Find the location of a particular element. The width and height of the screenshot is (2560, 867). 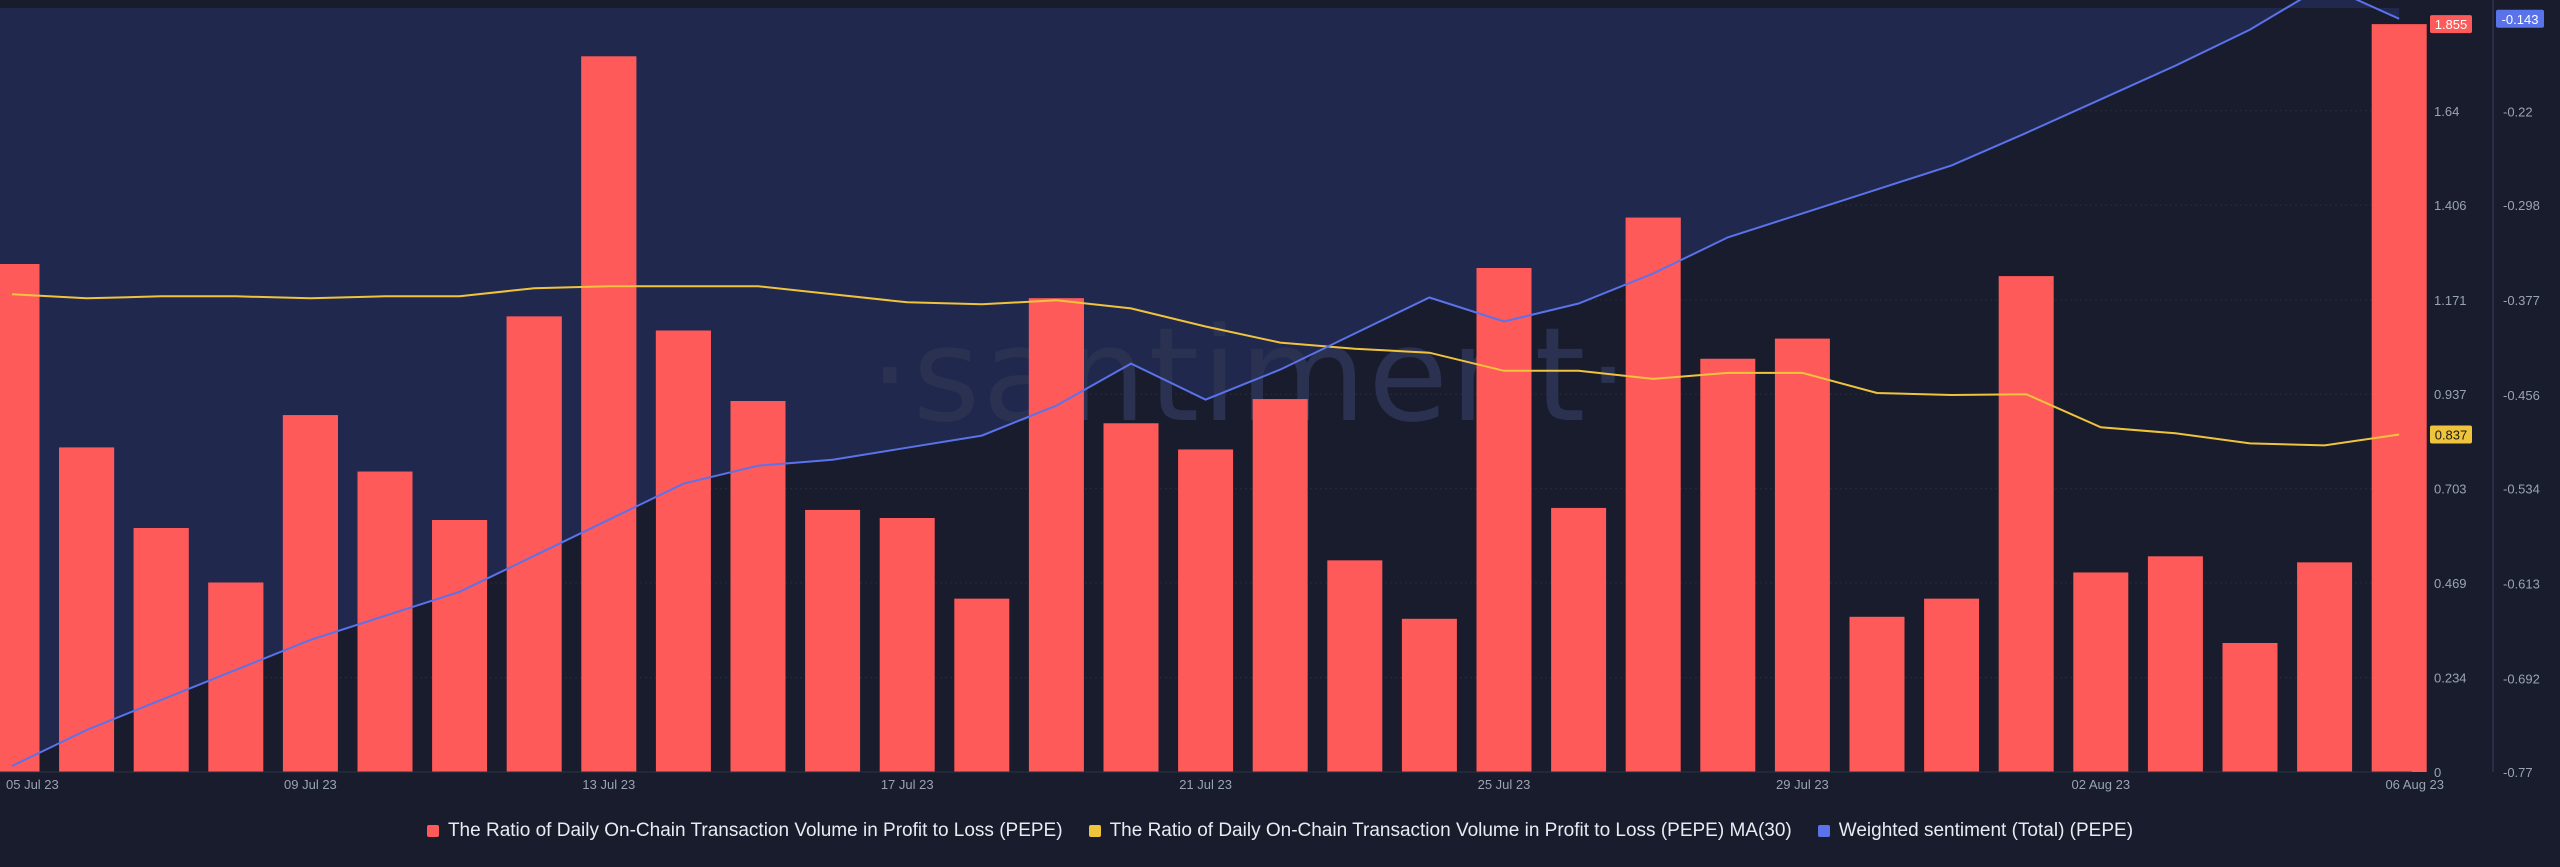

left-axis-tick: 0.234 is located at coordinates (2450, 678).